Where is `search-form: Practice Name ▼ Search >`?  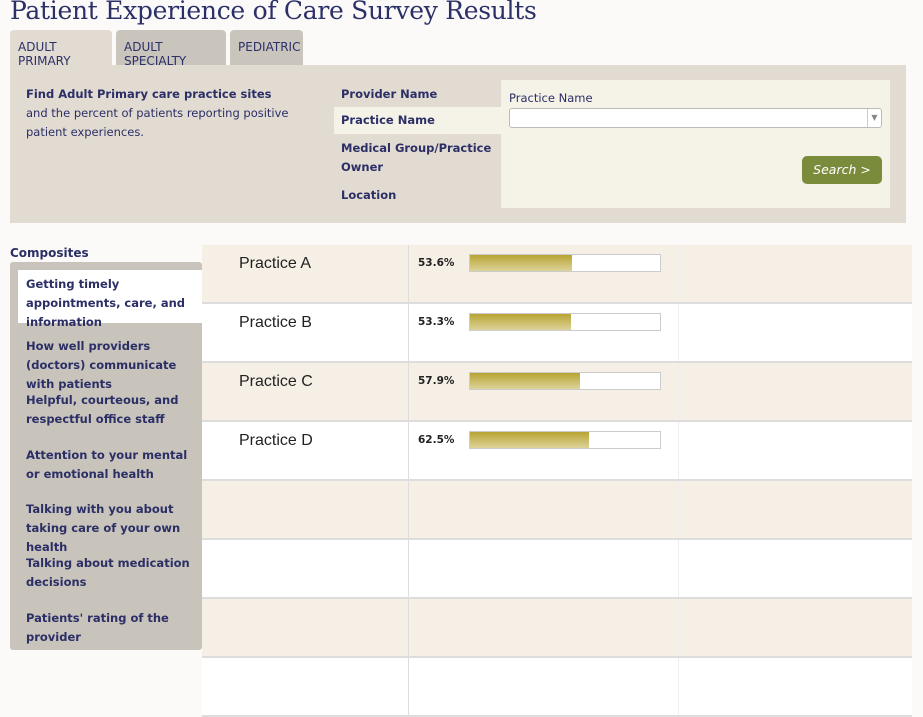 search-form: Practice Name ▼ Search > is located at coordinates (695, 144).